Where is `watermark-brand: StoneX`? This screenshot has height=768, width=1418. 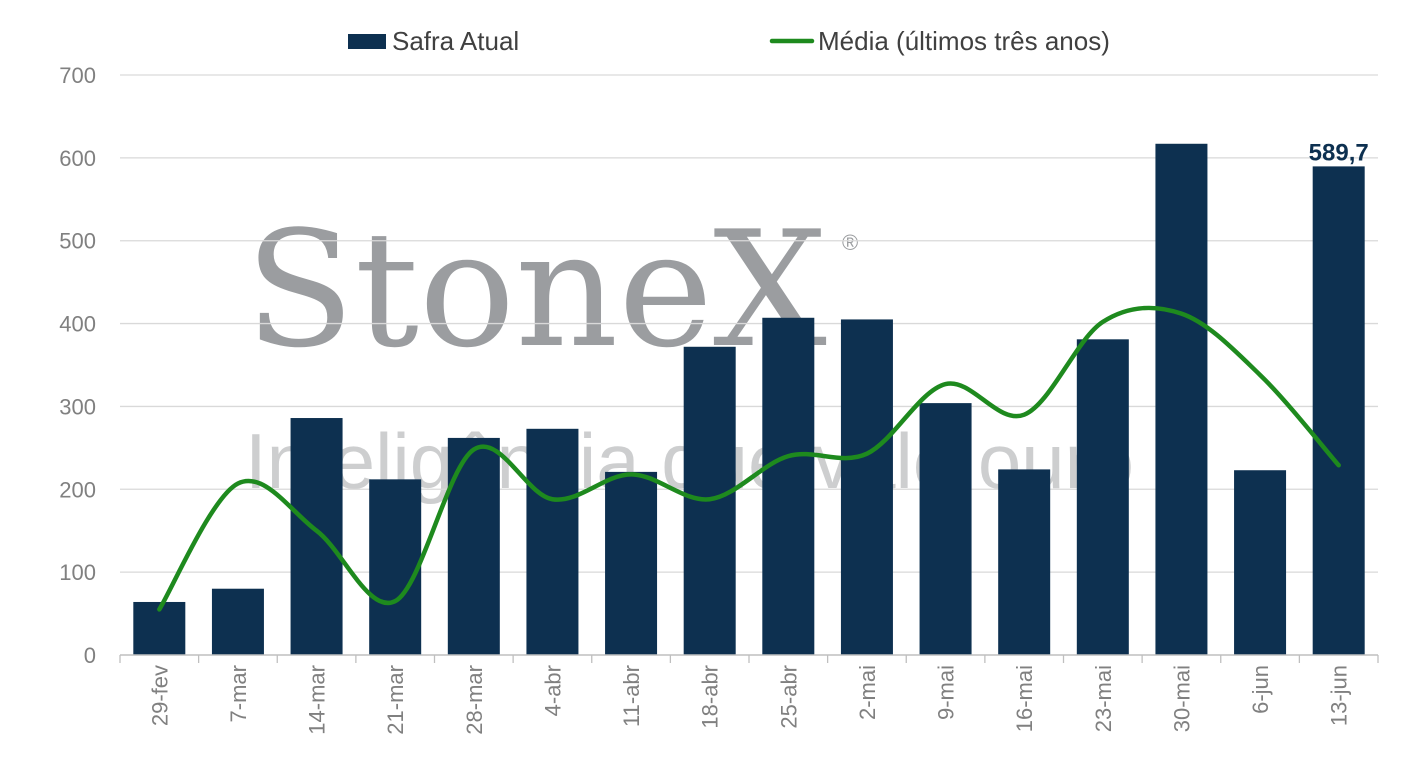
watermark-brand: StoneX is located at coordinates (536, 289).